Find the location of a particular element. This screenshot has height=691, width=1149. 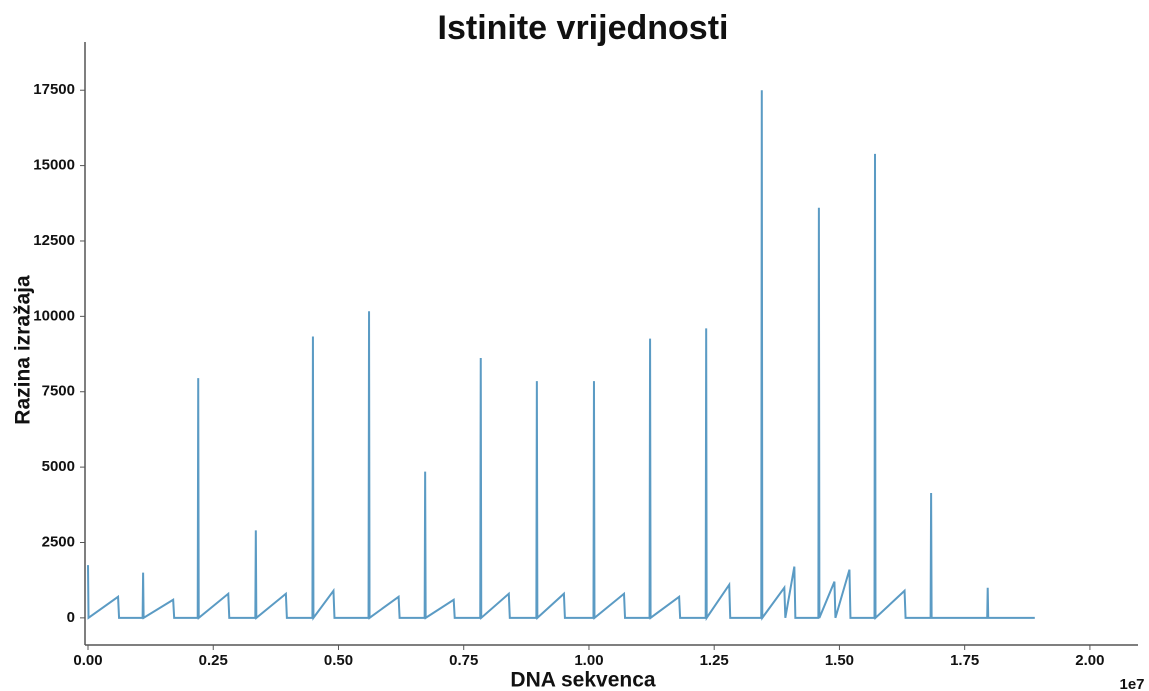

y-tick-label: 10000 is located at coordinates (54, 315).